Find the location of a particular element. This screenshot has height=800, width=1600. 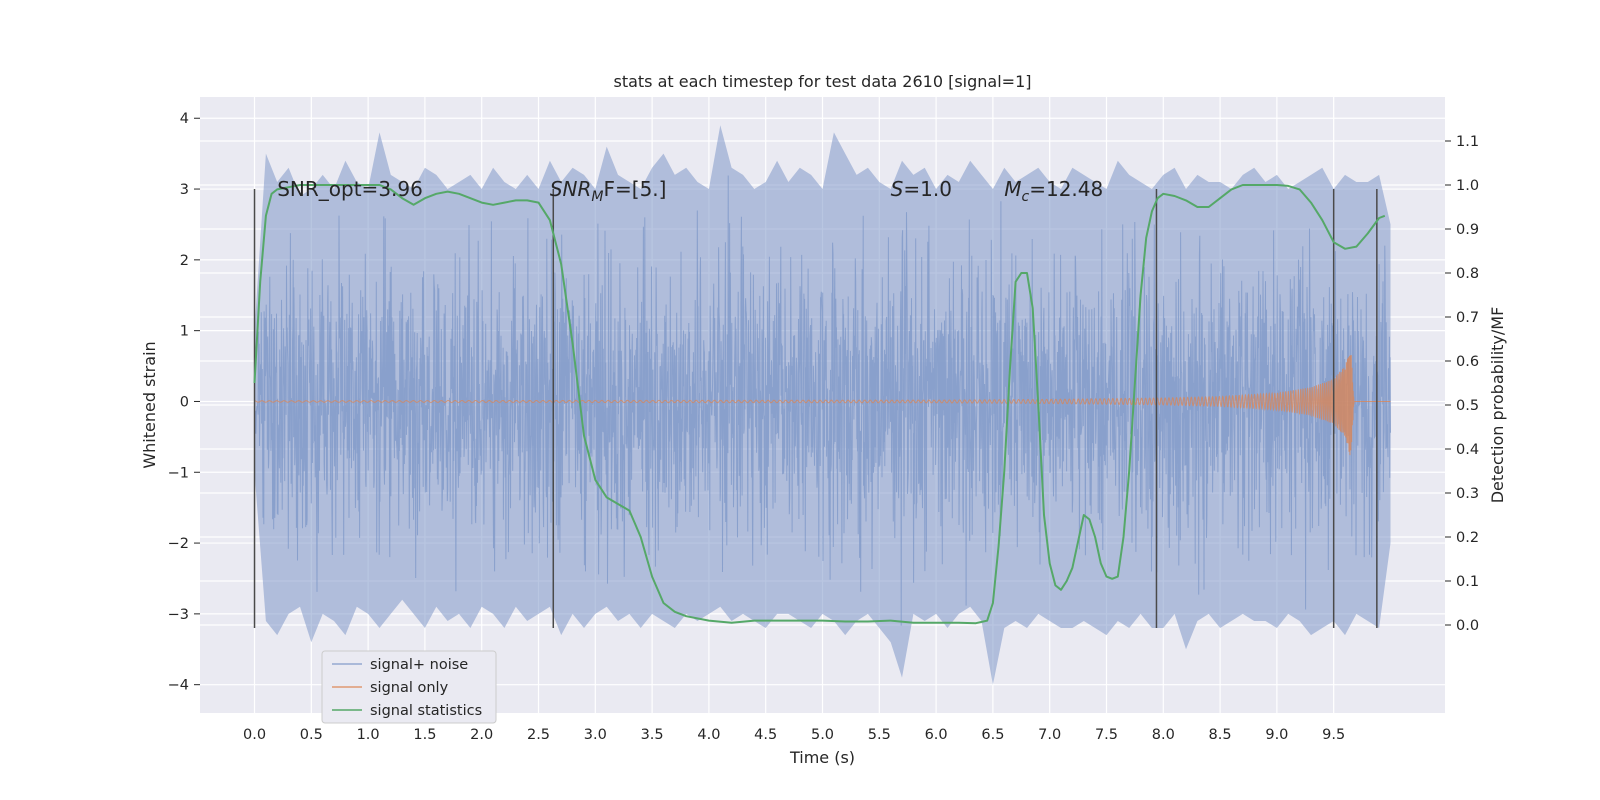

signal-only-line is located at coordinates (822, 405).